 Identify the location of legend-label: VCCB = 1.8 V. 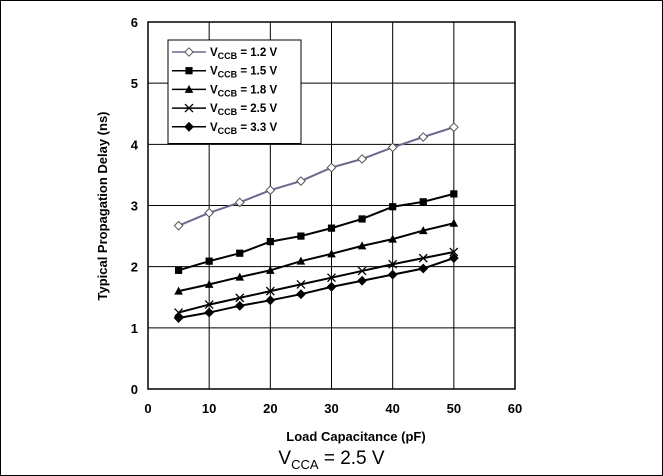
(243, 91).